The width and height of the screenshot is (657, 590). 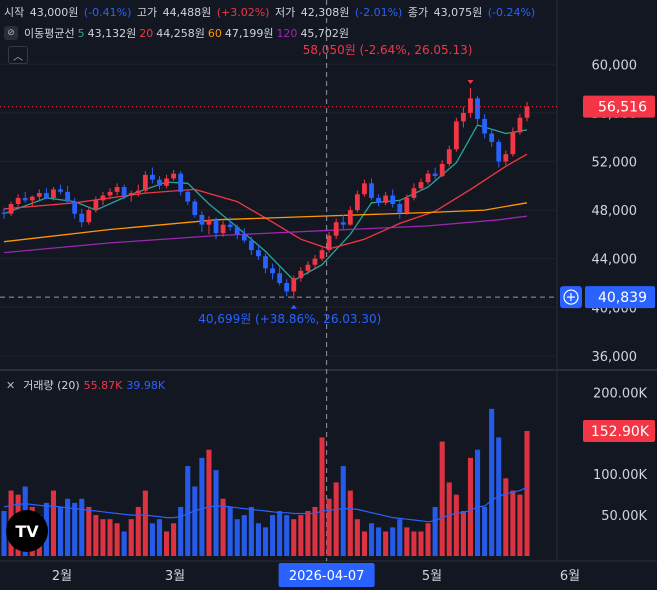 What do you see at coordinates (511, 12) in the screenshot?
I see `close-change: (-0.24%)` at bounding box center [511, 12].